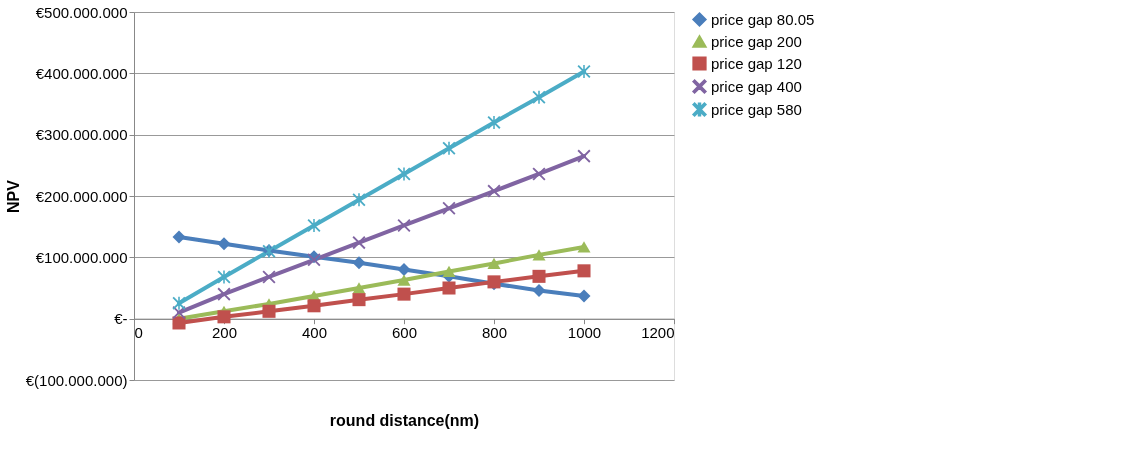  Describe the element at coordinates (756, 63) in the screenshot. I see `legend-label: price gap 120` at that location.